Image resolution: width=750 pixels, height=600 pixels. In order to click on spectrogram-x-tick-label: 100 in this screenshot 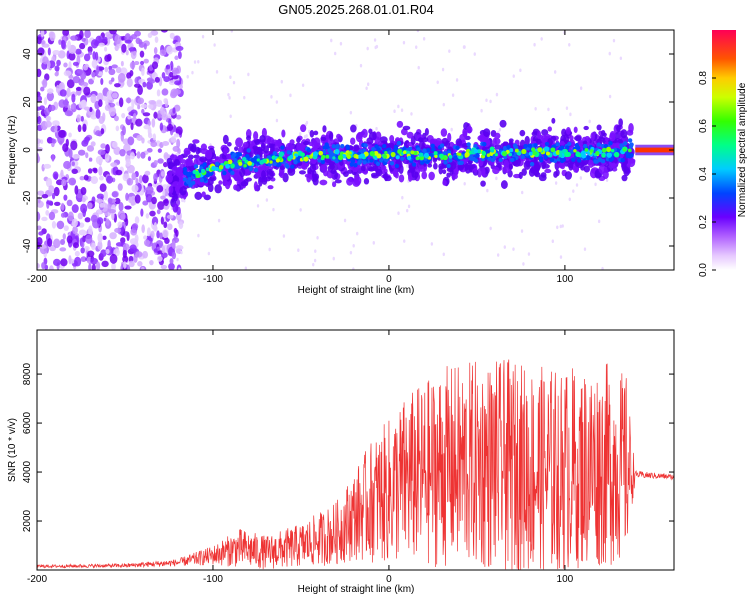, I will do `click(565, 279)`.